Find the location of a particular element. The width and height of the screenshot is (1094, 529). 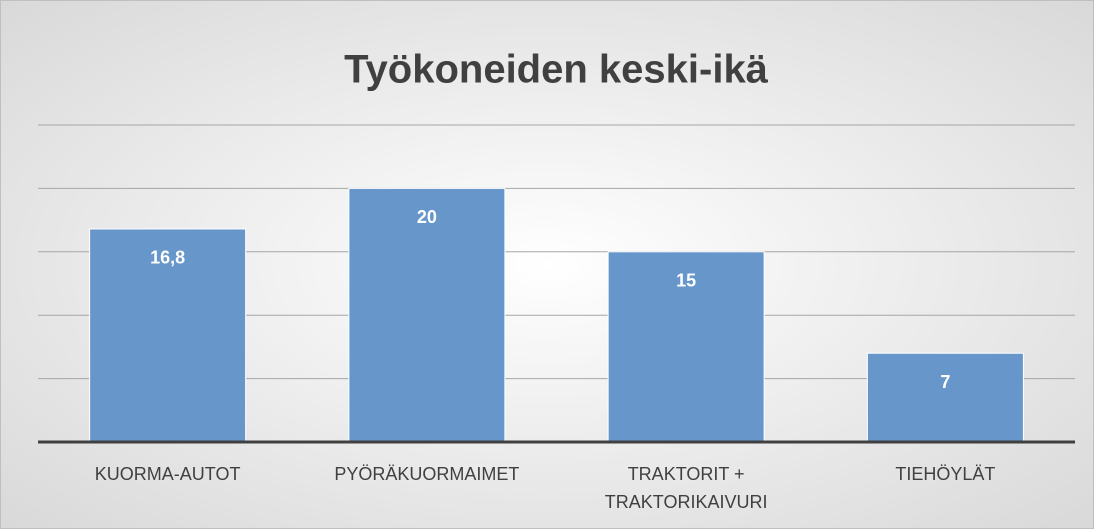

chart-title: Työkoneiden keski-ikä is located at coordinates (556, 70).